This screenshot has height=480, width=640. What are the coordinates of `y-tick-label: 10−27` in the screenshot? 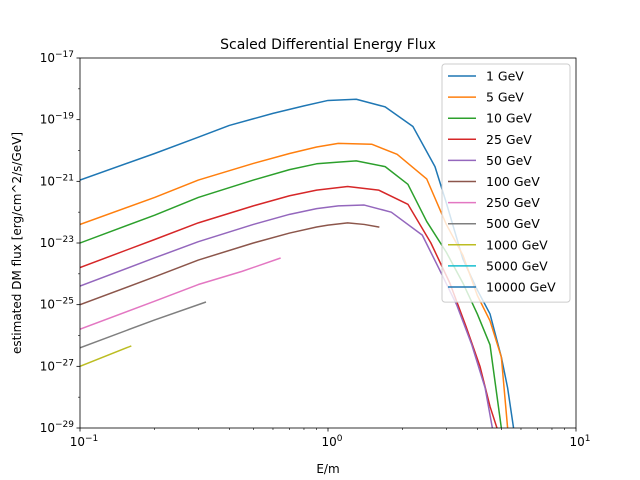 It's located at (57, 365).